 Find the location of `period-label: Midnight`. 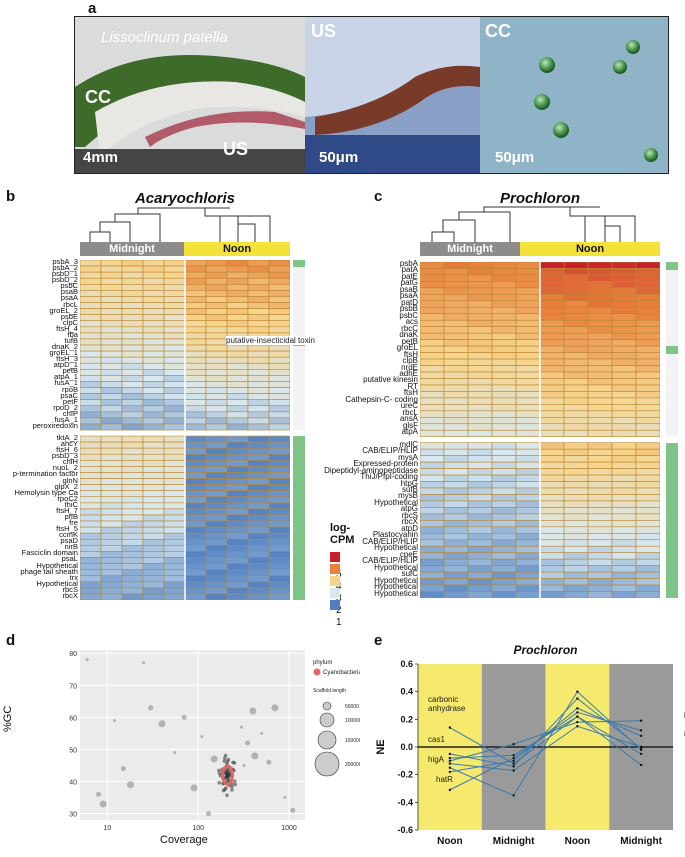

period-label: Midnight is located at coordinates (514, 841).